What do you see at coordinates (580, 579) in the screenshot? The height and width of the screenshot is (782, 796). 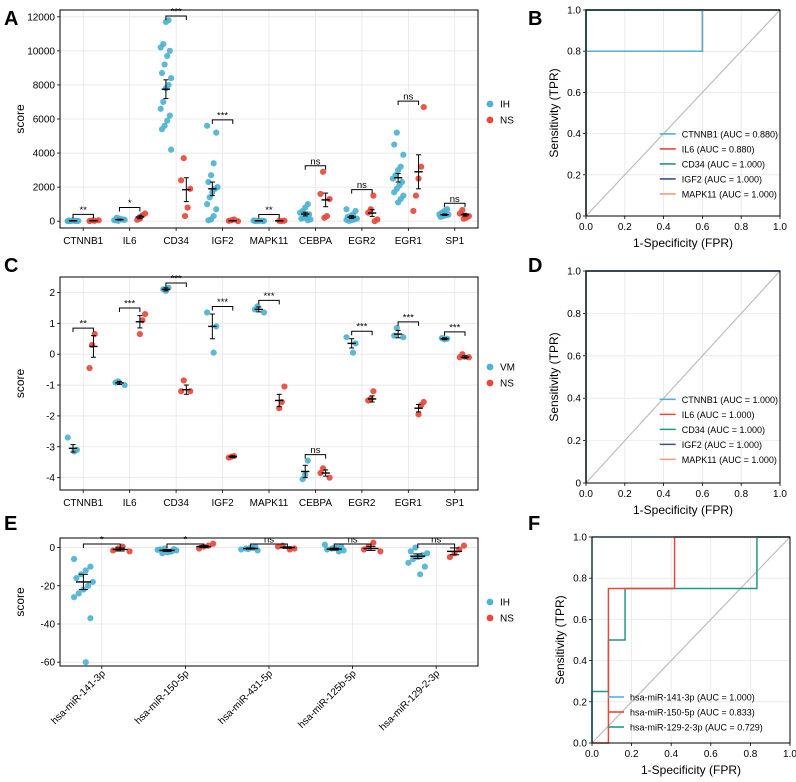 I see `y-tick-label: 0.8` at bounding box center [580, 579].